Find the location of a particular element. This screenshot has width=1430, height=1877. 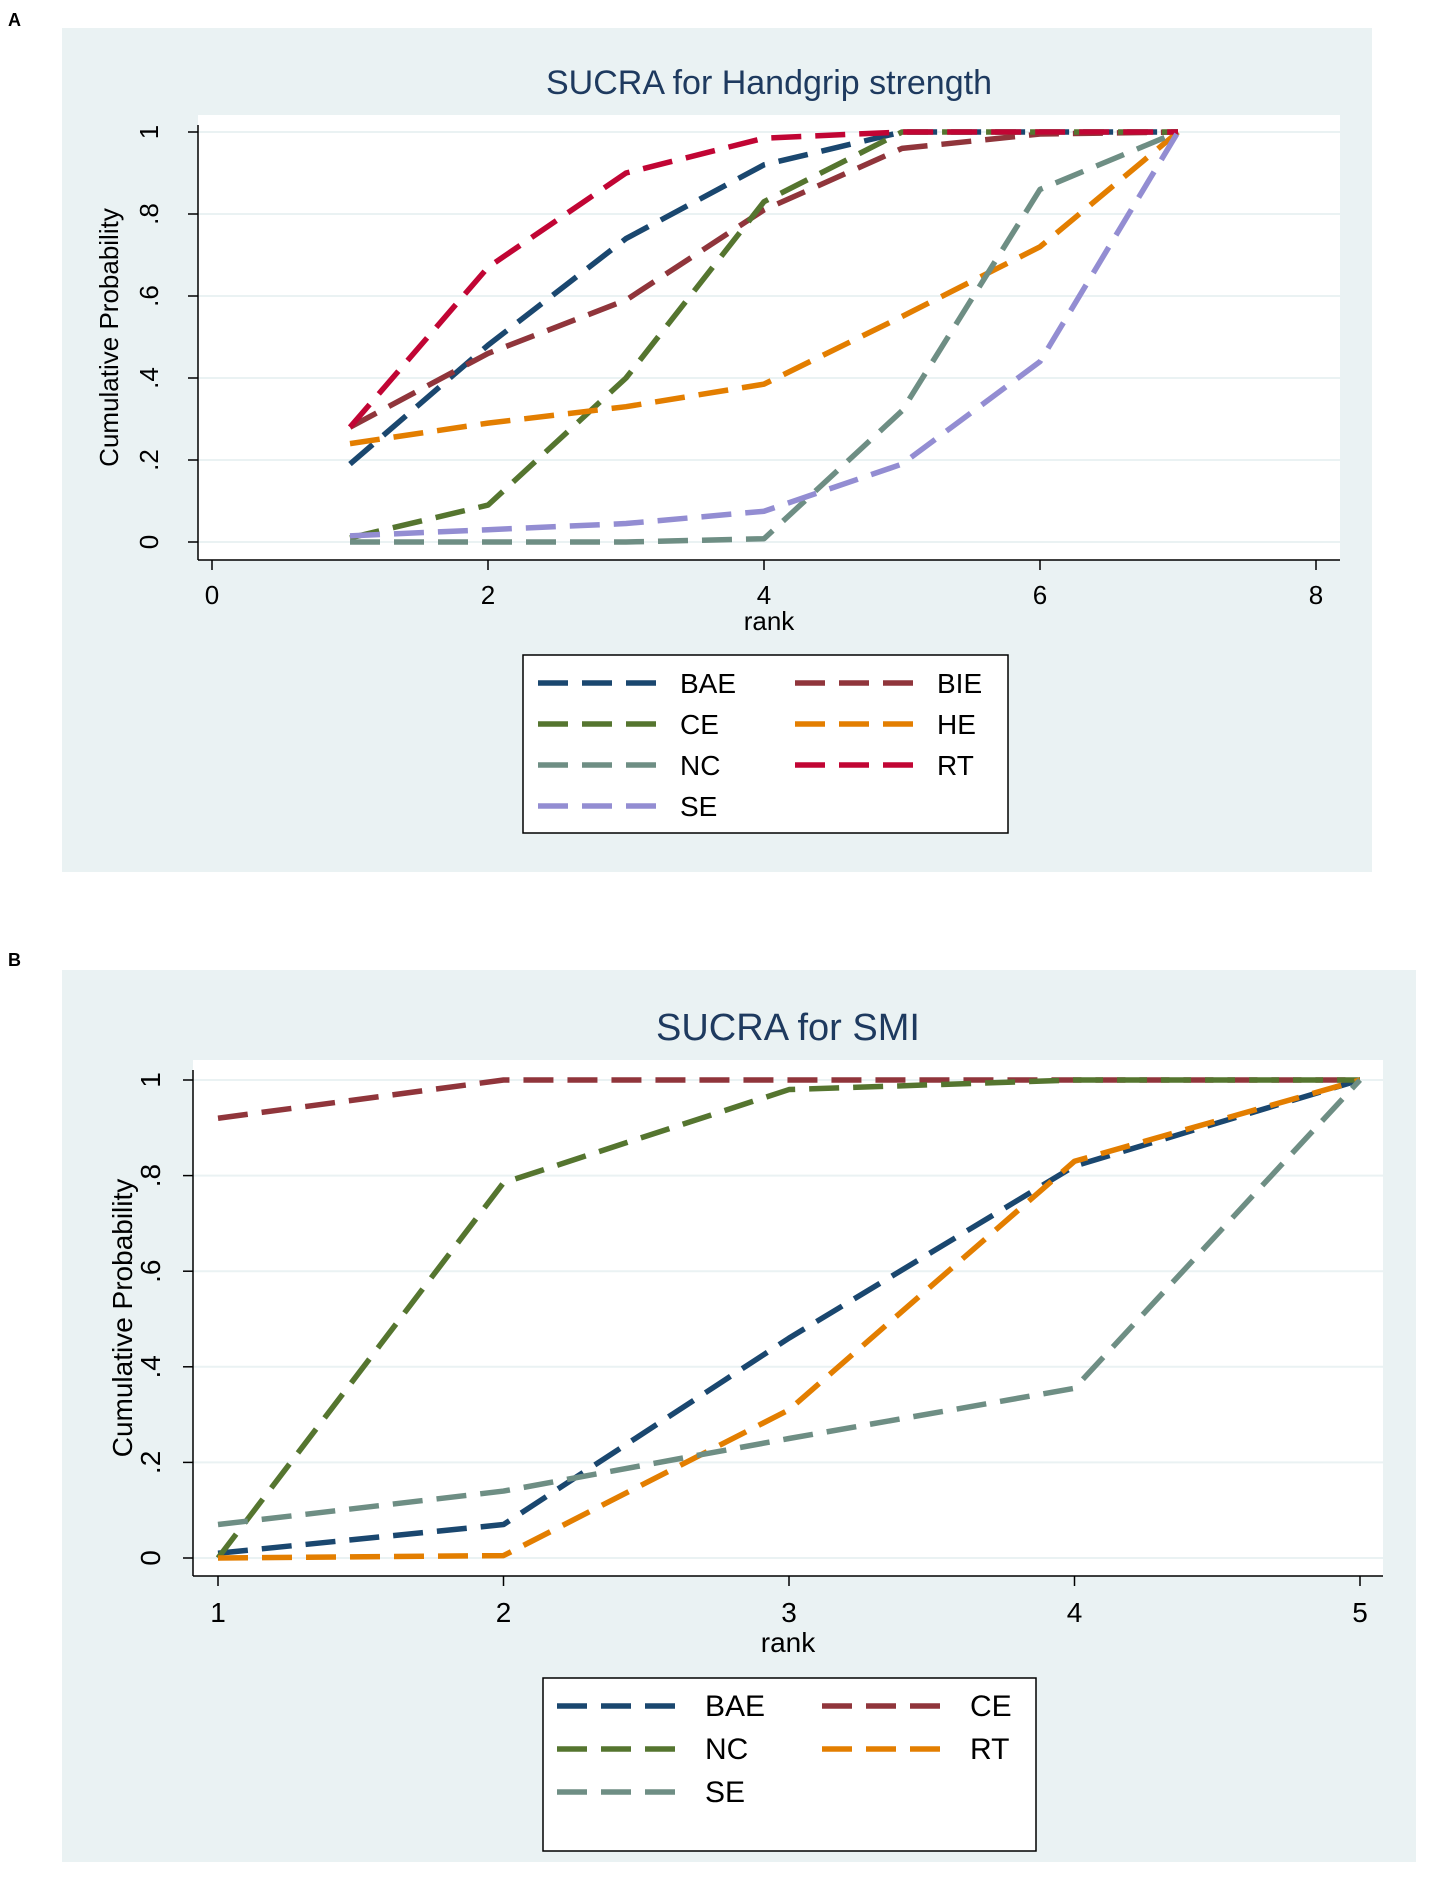

legend-label-he: HE is located at coordinates (956, 724).